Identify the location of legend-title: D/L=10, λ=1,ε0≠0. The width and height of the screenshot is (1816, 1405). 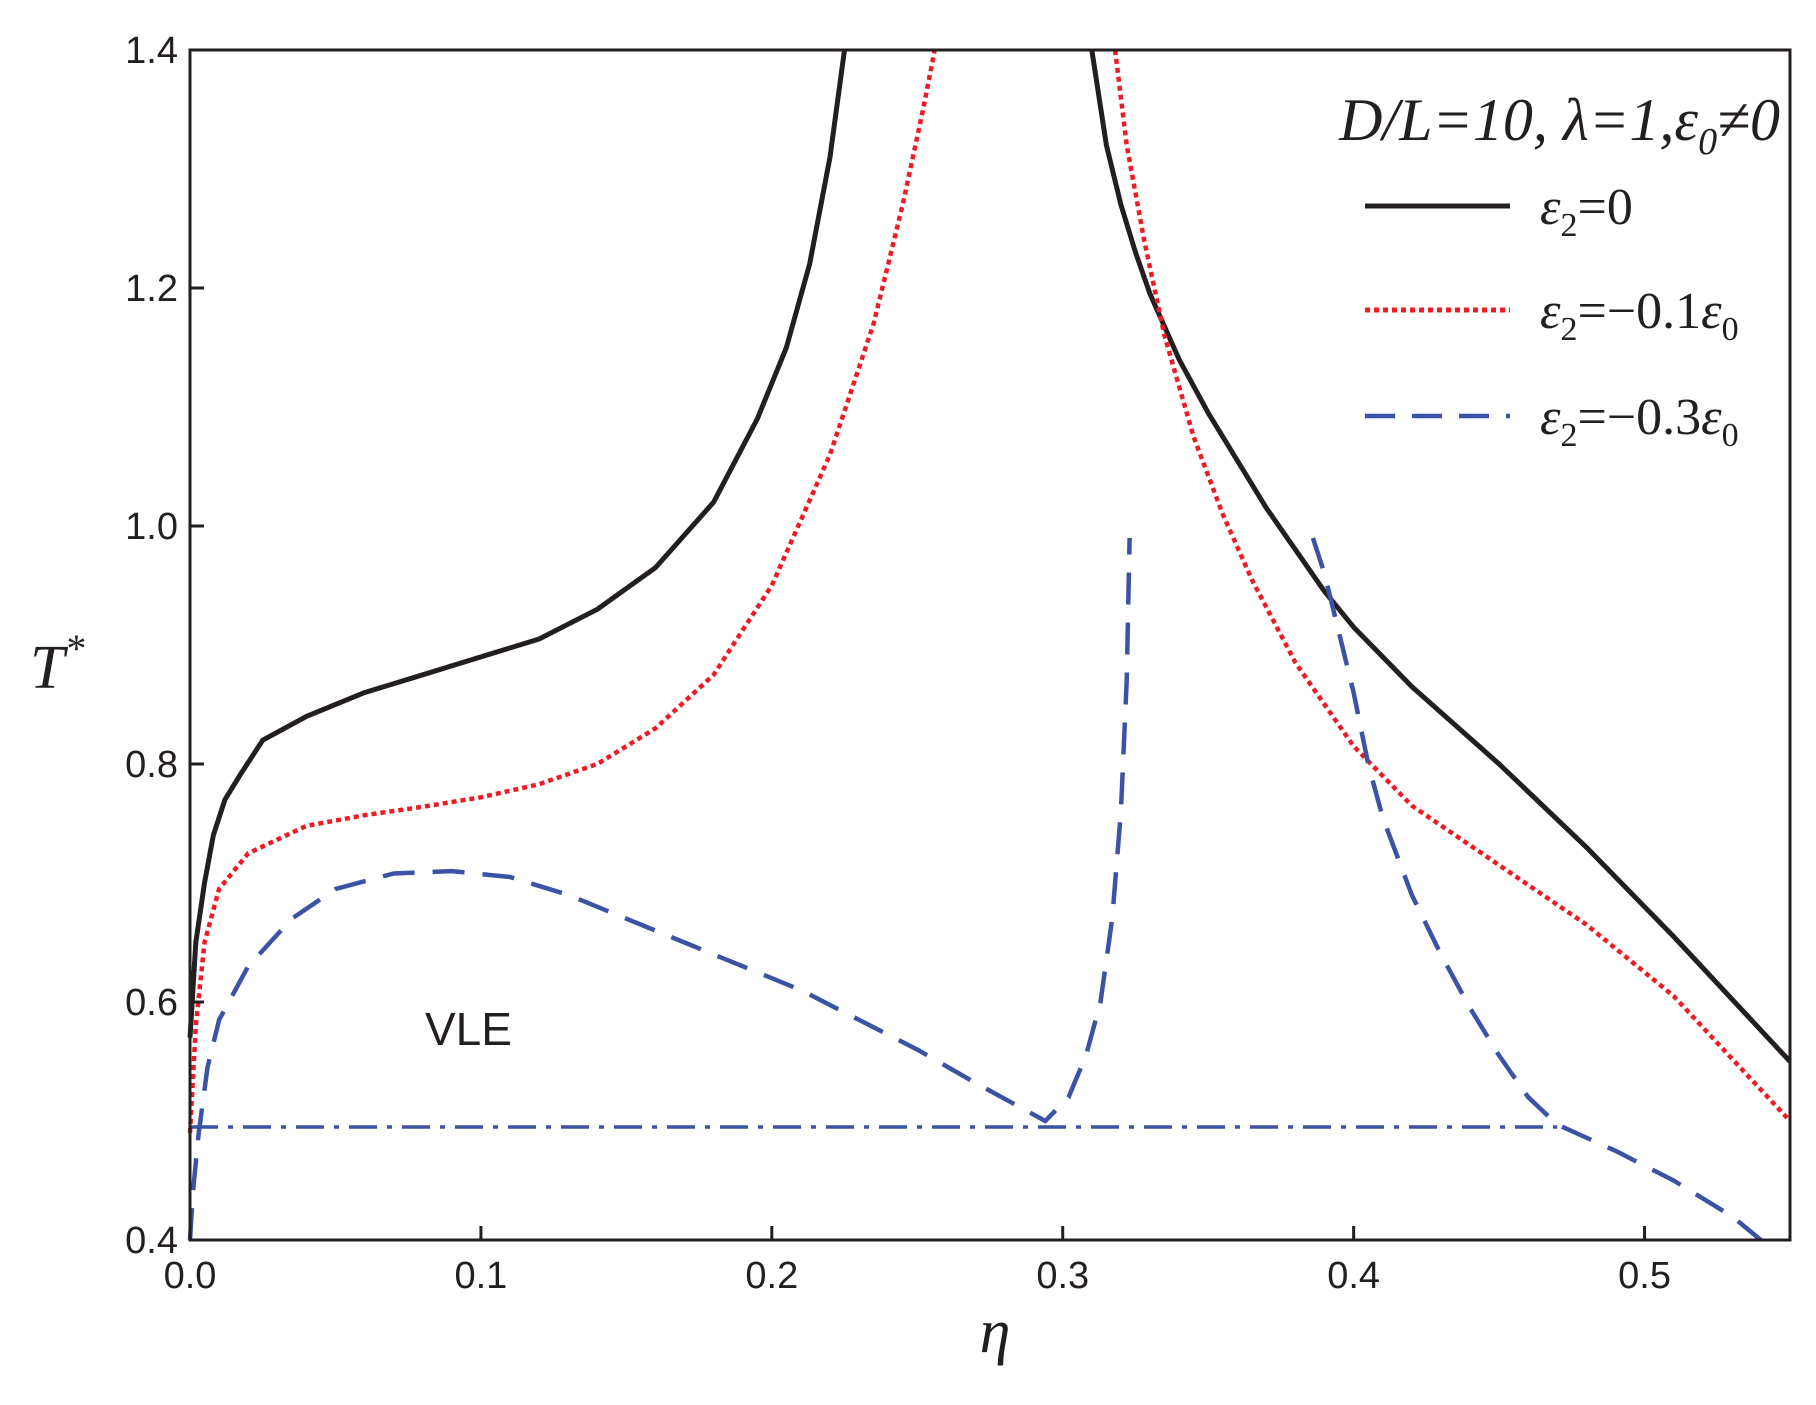
(1559, 125).